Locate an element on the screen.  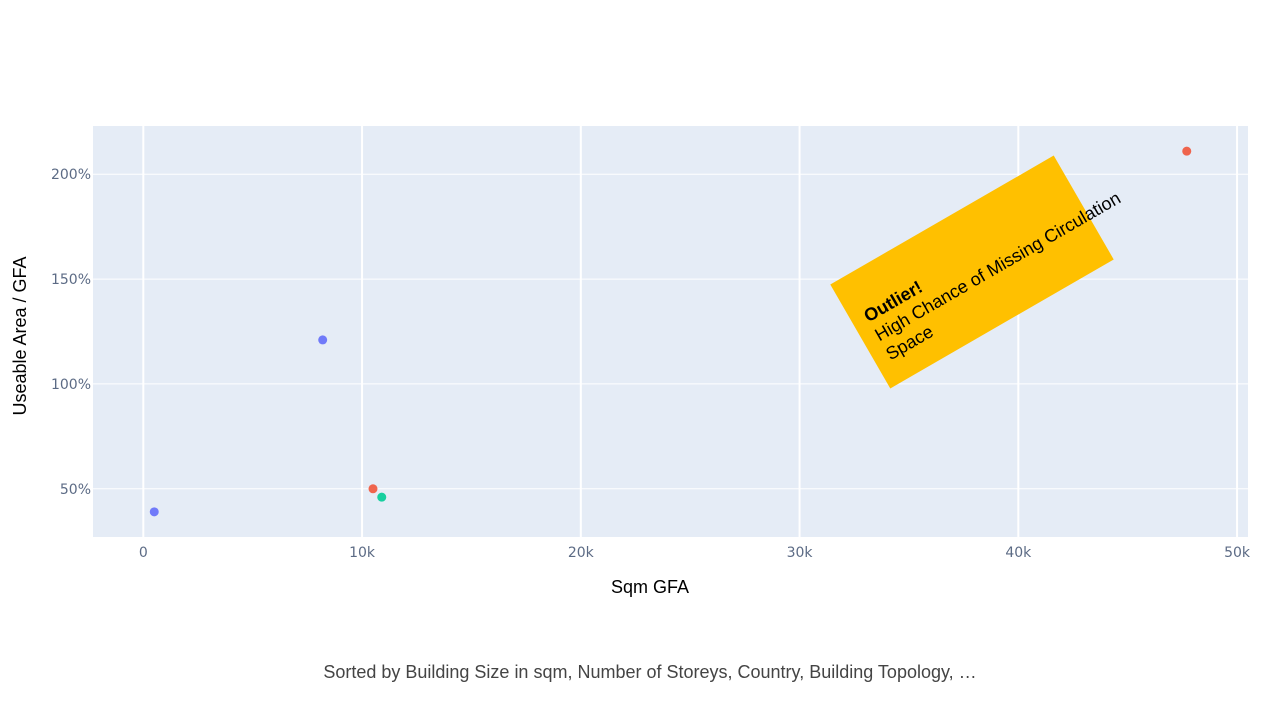
y-tick-label: 100% is located at coordinates (71, 385).